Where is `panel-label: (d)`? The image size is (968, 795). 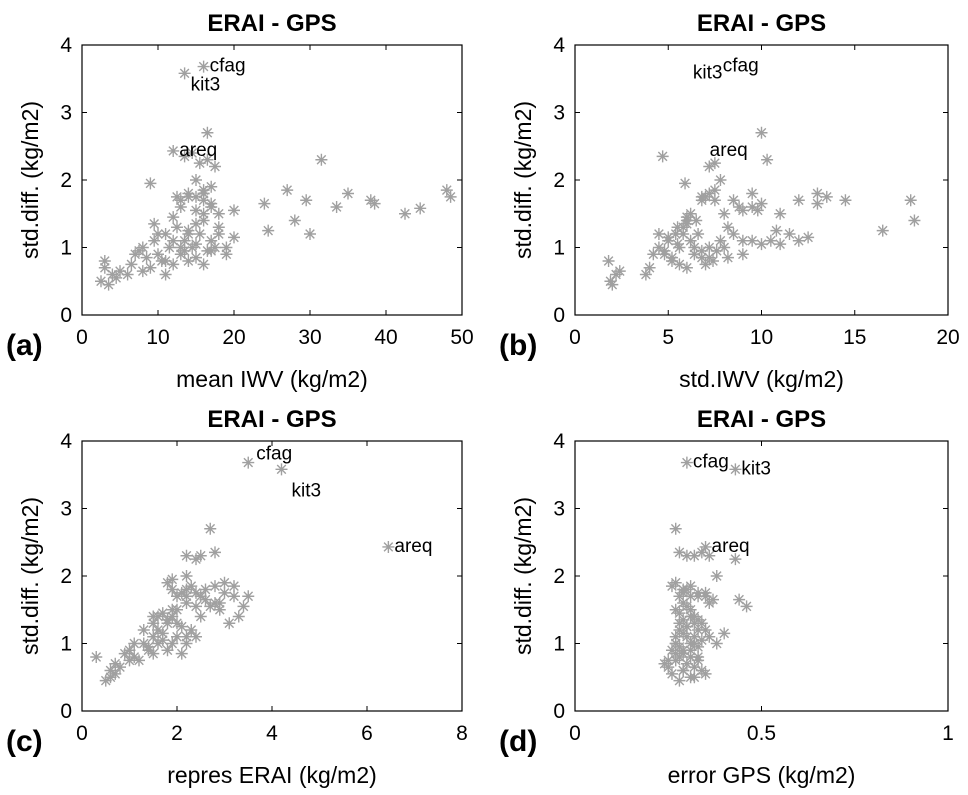 panel-label: (d) is located at coordinates (518, 741).